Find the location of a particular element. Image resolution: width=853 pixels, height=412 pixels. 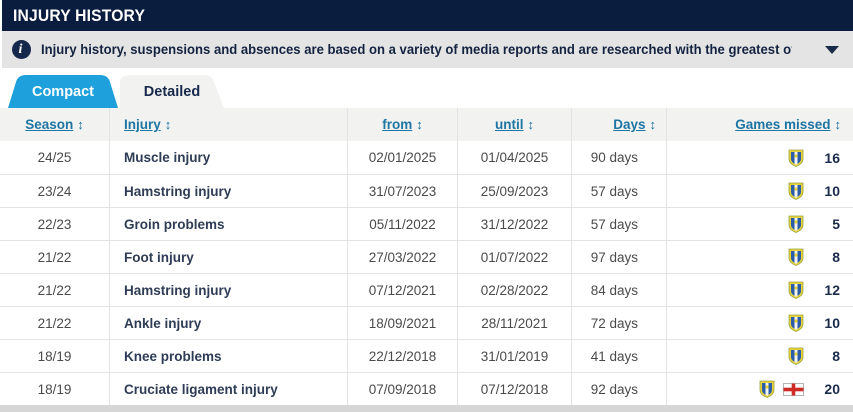

england-flag-icon is located at coordinates (793, 389).